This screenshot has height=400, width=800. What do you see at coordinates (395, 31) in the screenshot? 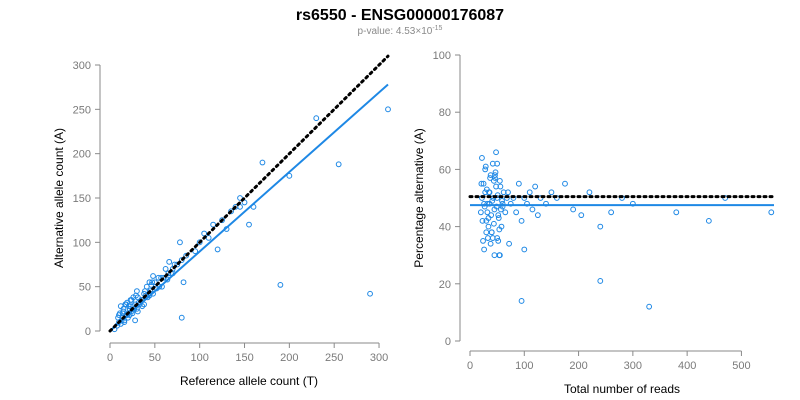
I see `subtitle-prefix: p-value: 4.53×10` at bounding box center [395, 31].